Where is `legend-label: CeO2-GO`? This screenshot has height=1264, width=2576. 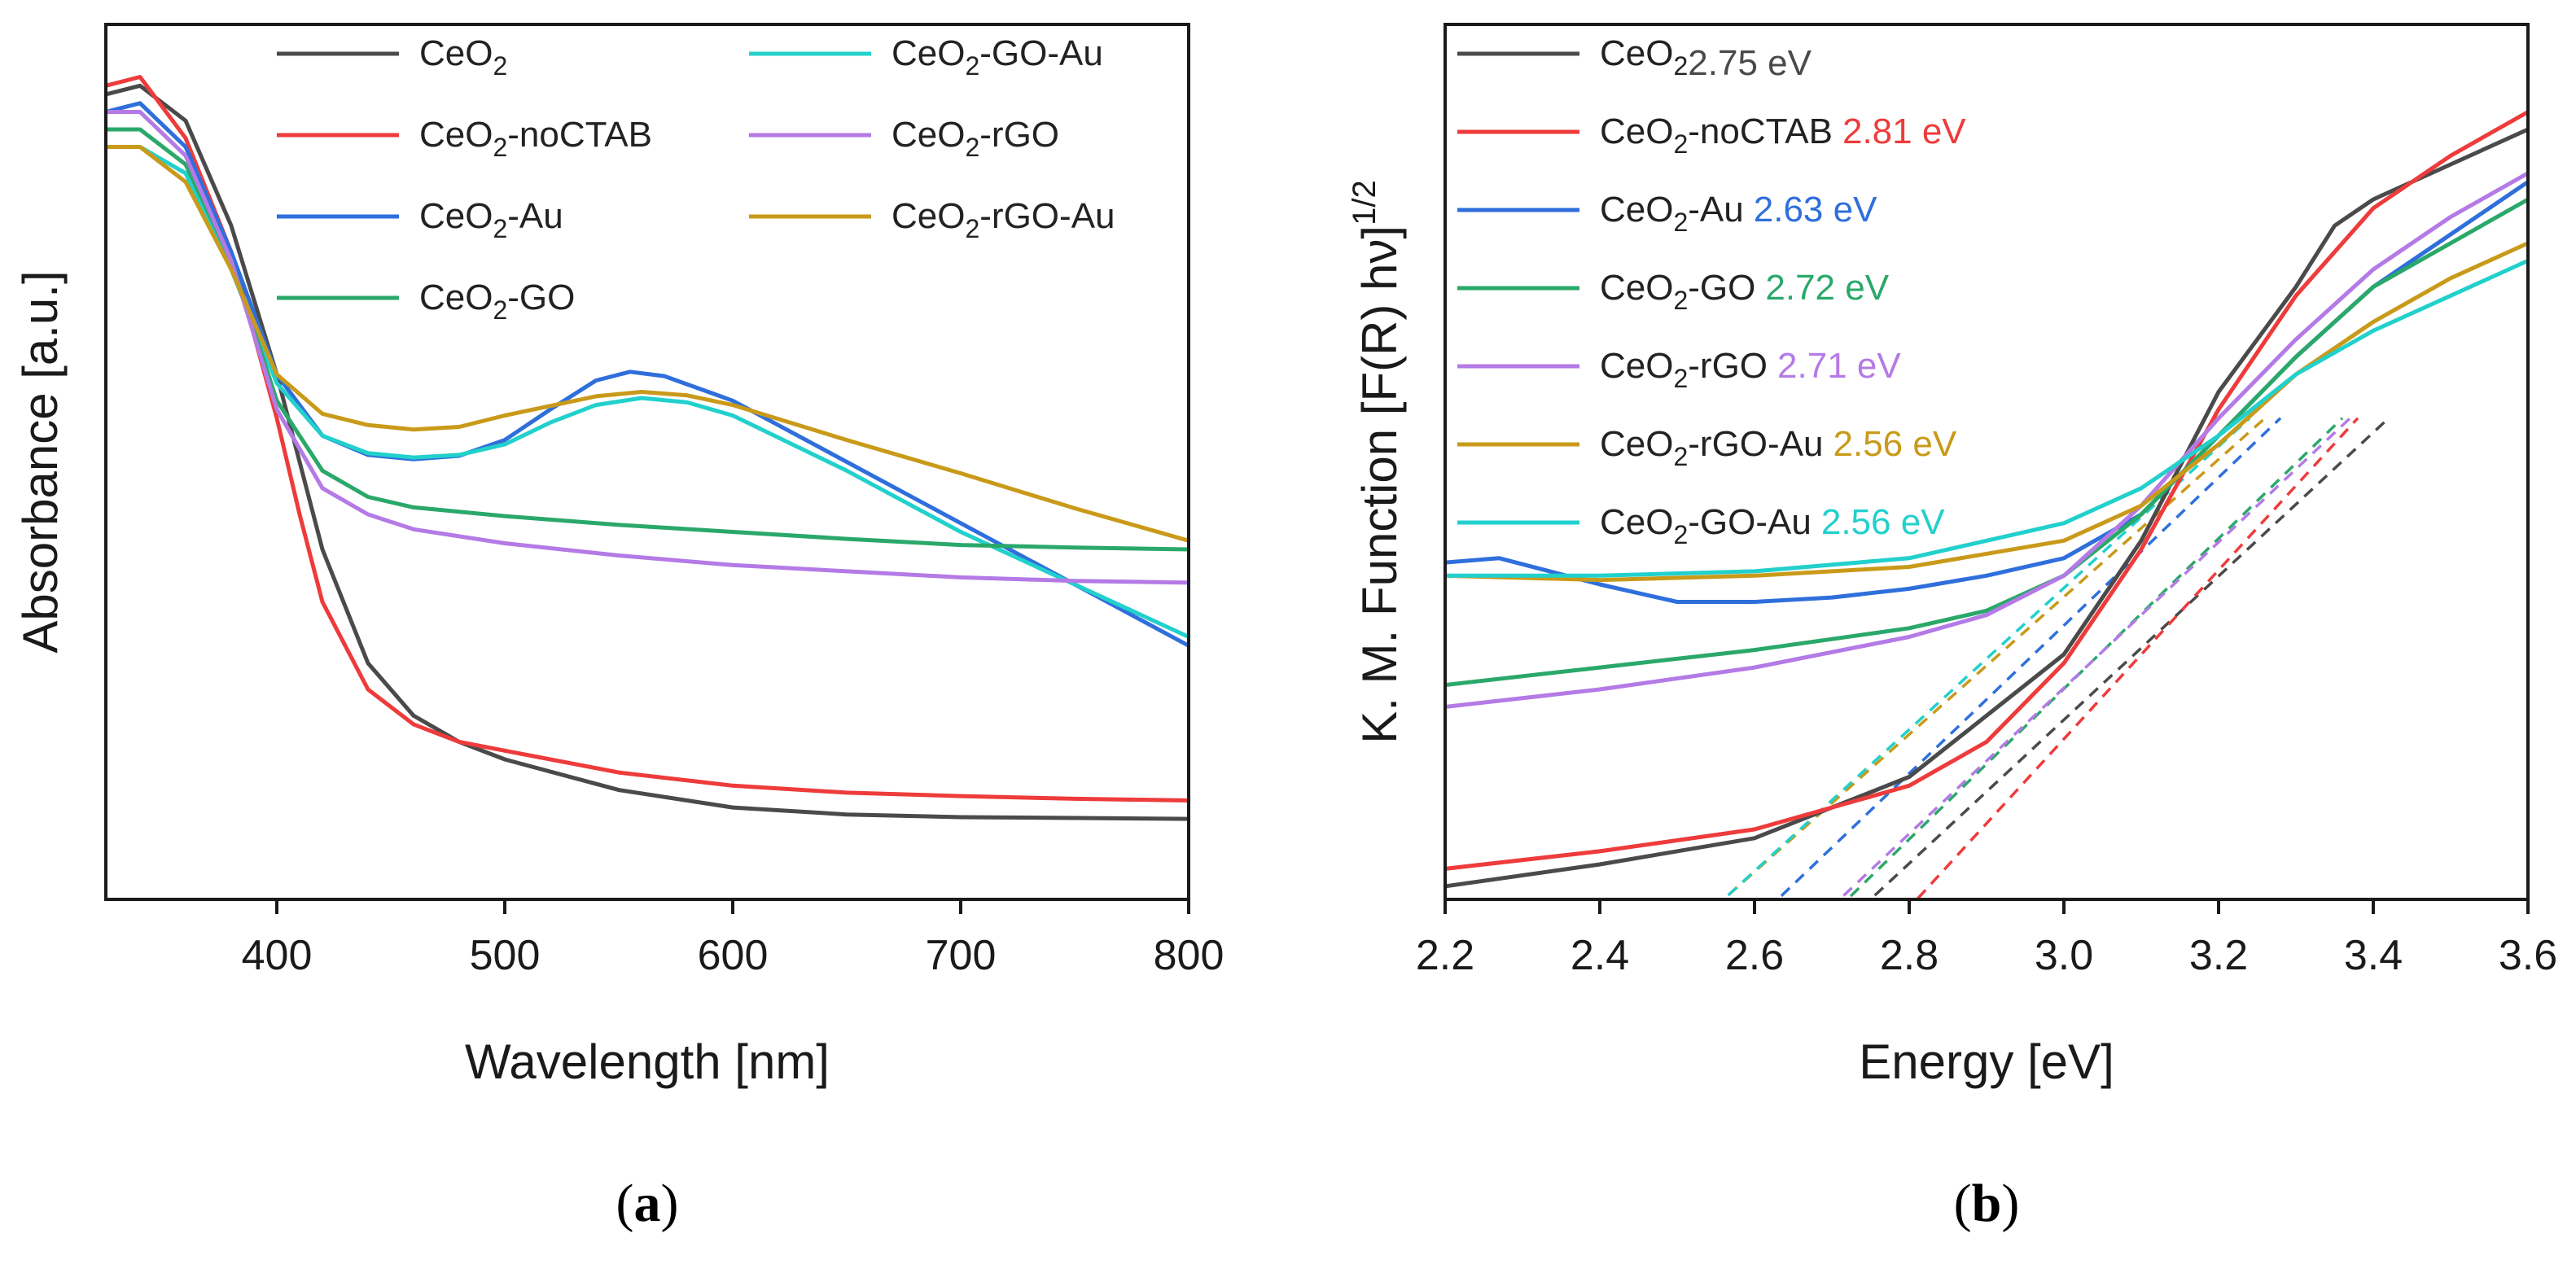
legend-label: CeO2-GO is located at coordinates (497, 301).